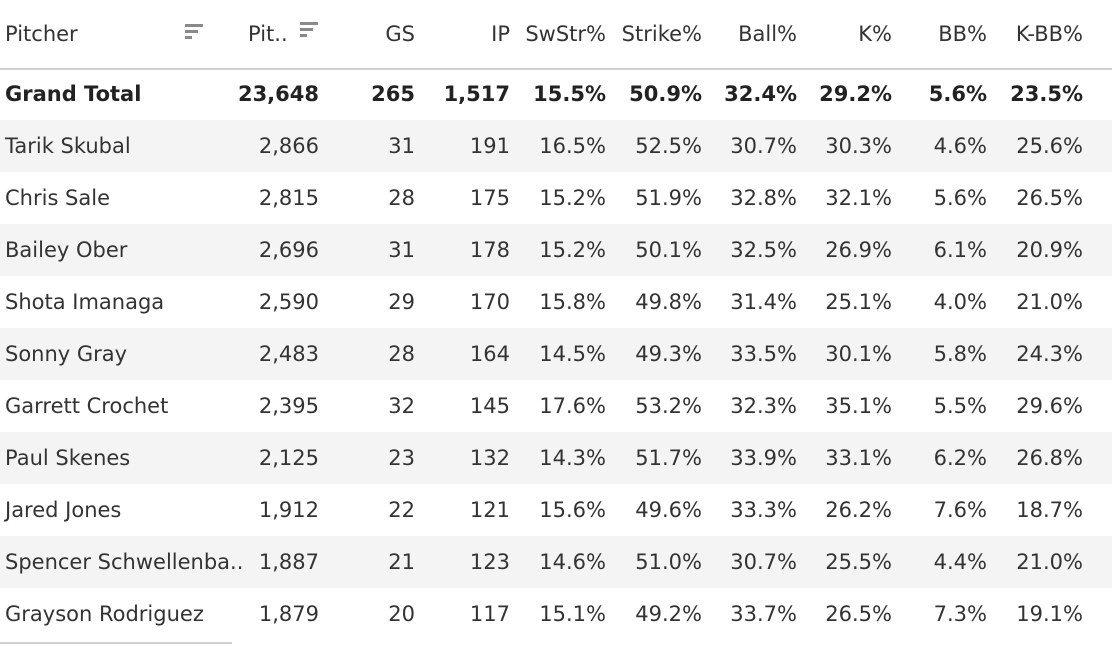 The image size is (1112, 654). What do you see at coordinates (1049, 614) in the screenshot?
I see `kbb-value: 19.1%` at bounding box center [1049, 614].